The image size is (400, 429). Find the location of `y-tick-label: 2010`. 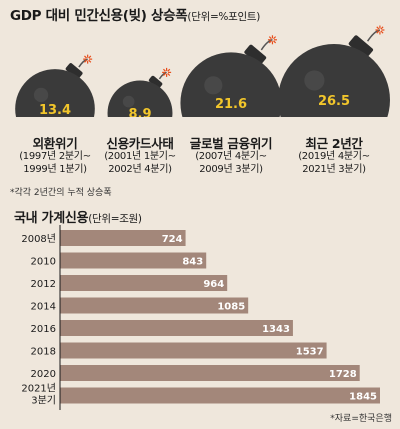

y-tick-label: 2010 is located at coordinates (43, 262).